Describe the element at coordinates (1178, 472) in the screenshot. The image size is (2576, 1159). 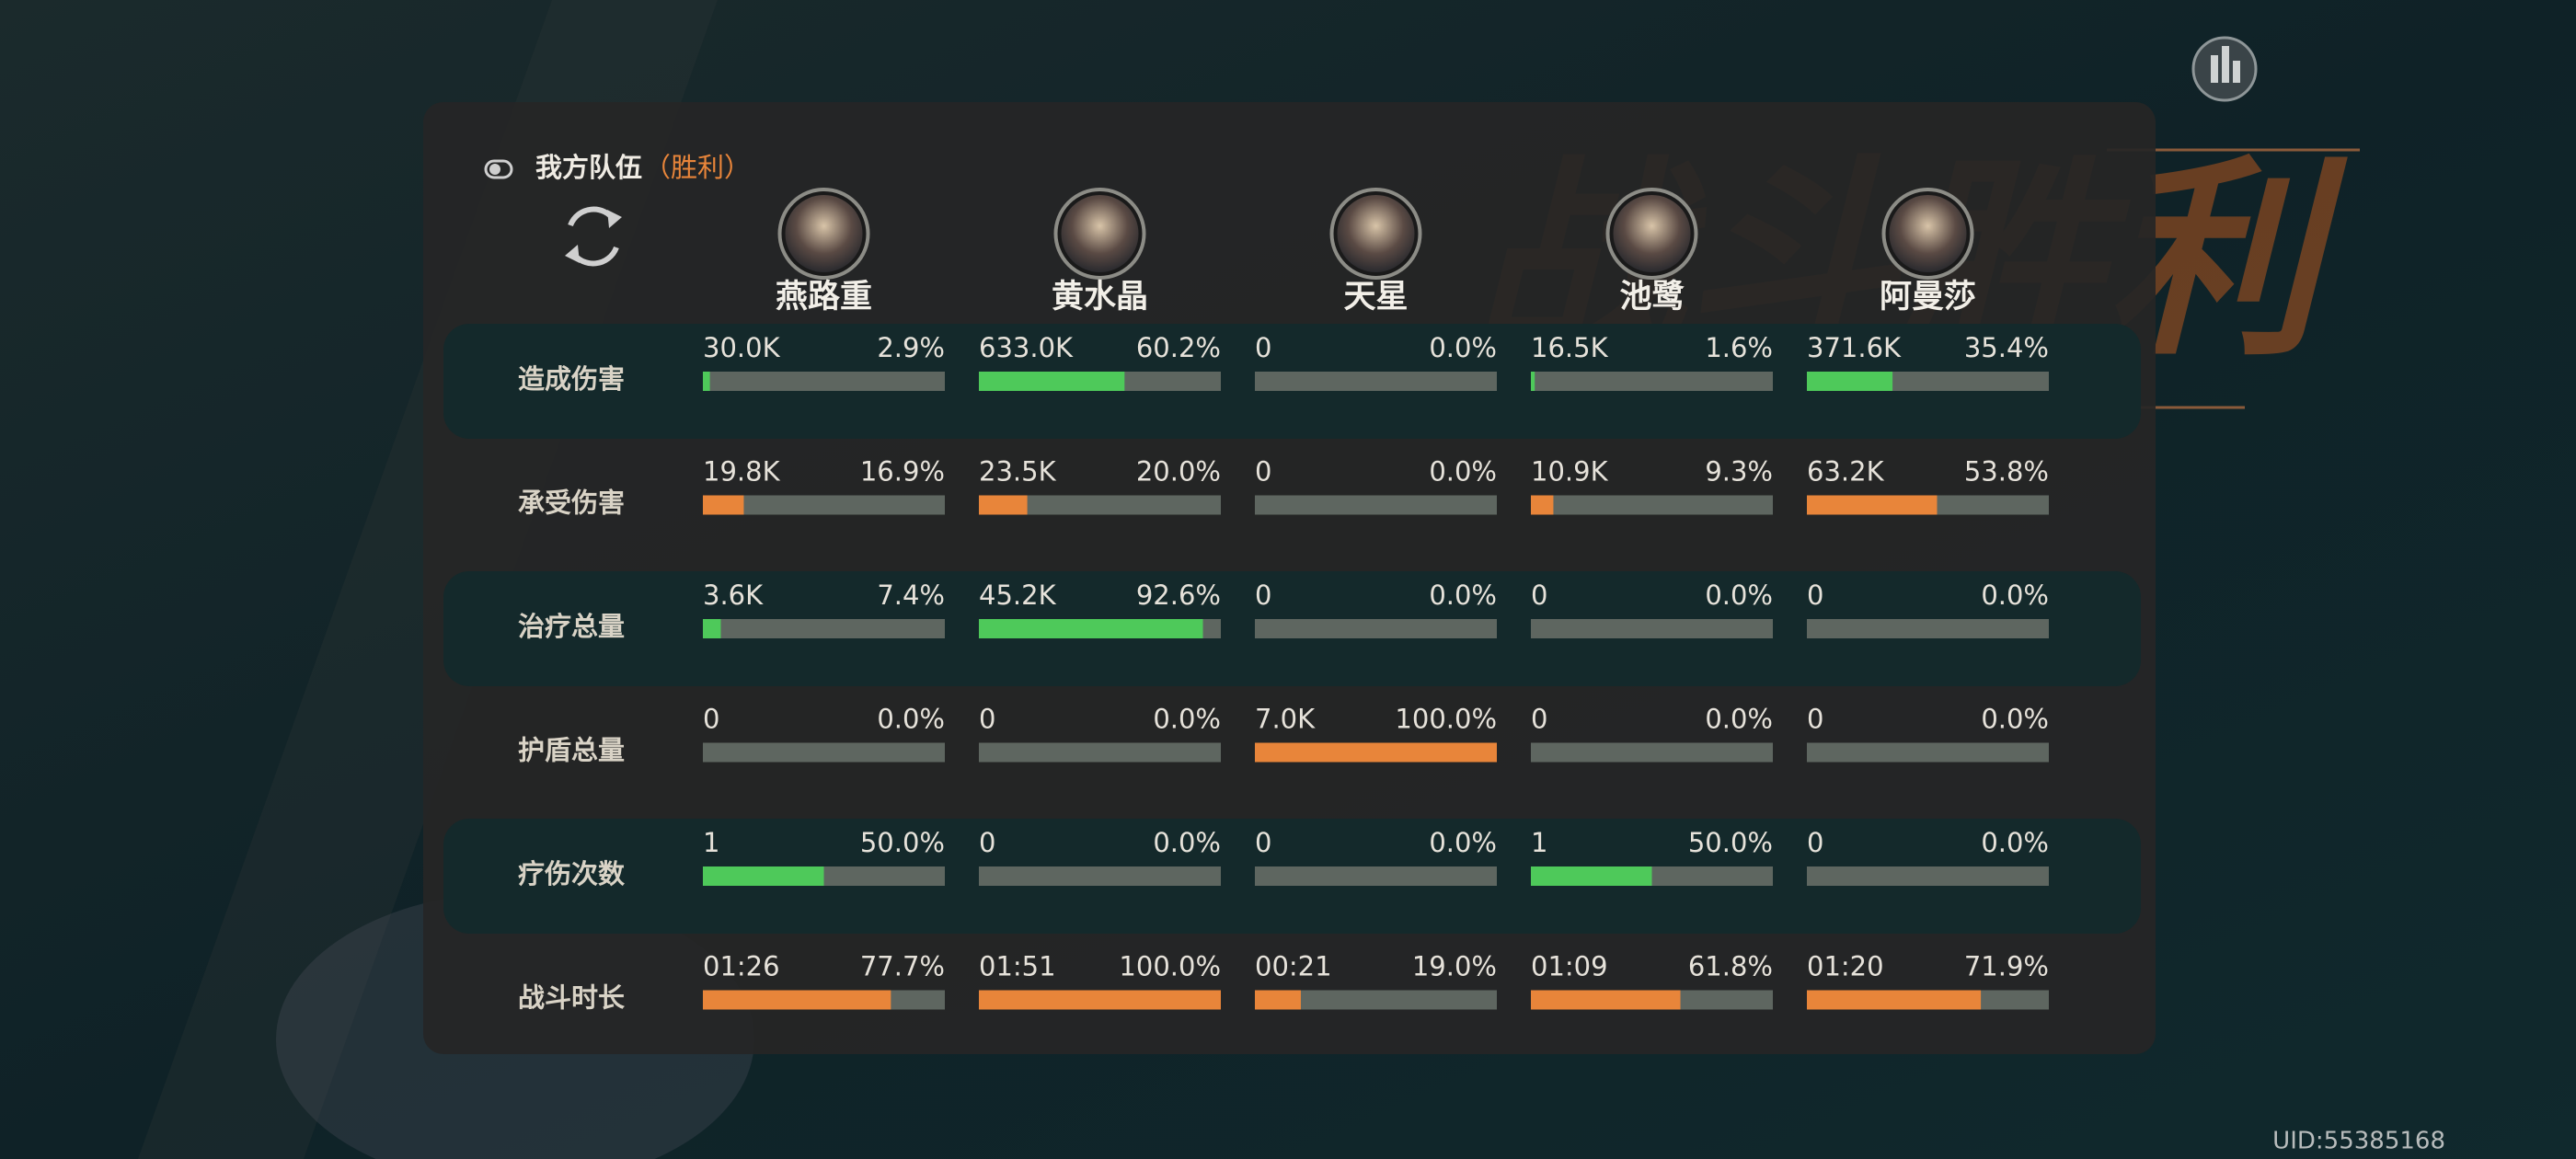
I see `cell-percent: 20.0%` at that location.